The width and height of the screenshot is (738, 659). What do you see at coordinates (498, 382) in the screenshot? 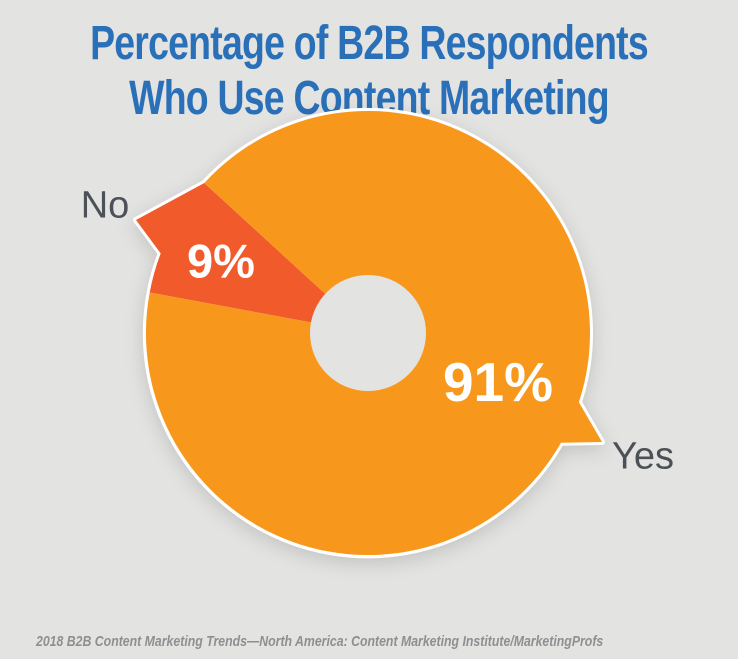
I see `slice-value-yes: 91%` at bounding box center [498, 382].